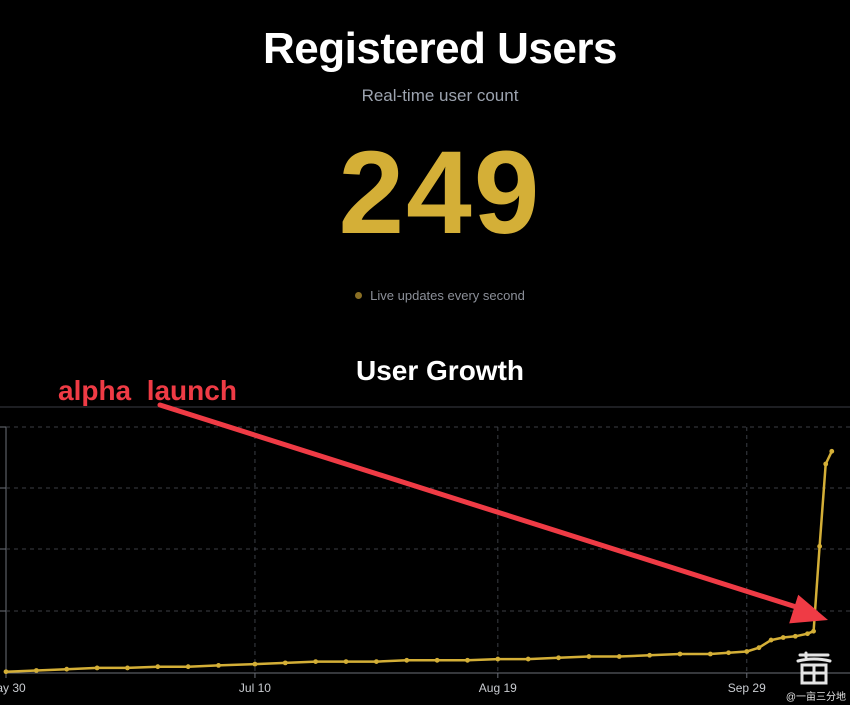 This screenshot has height=705, width=850. I want to click on watermark: @一亩三分地, so click(815, 677).